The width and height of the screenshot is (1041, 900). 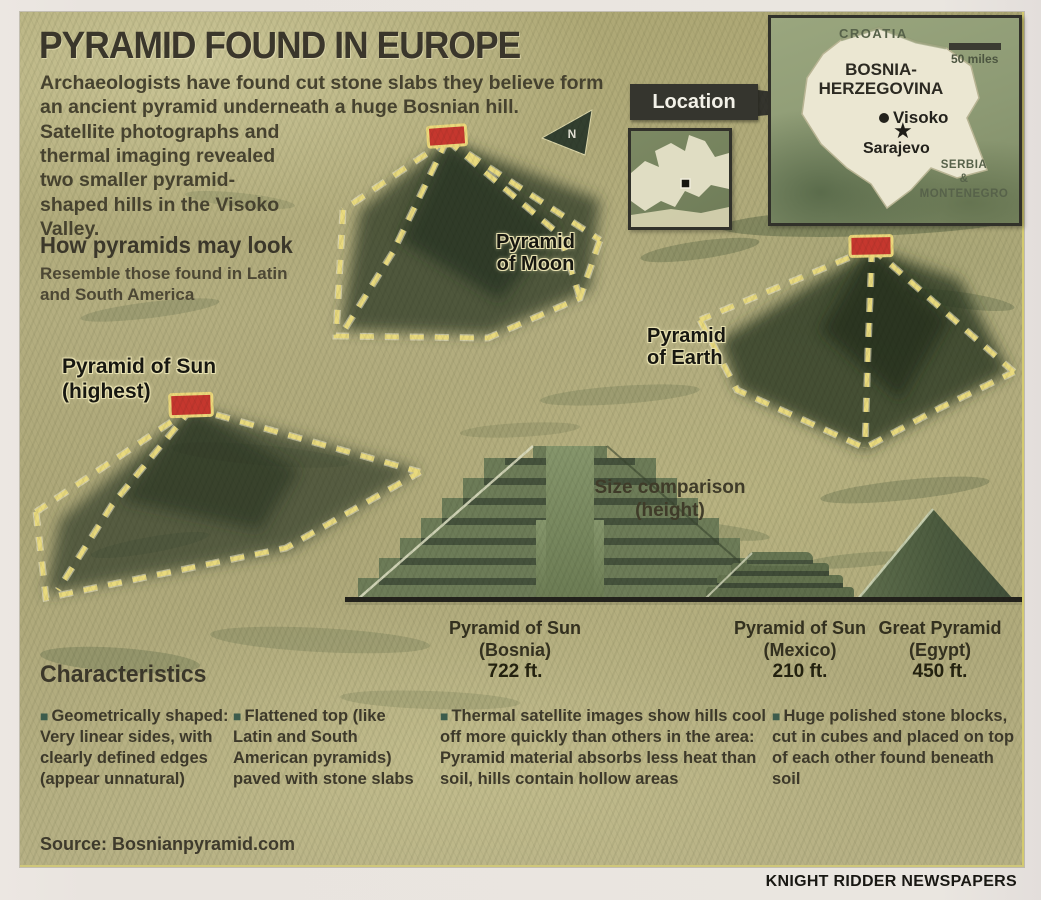 I want to click on size-label-egypt: Great Pyramid (Egypt) 450 ft., so click(x=940, y=651).